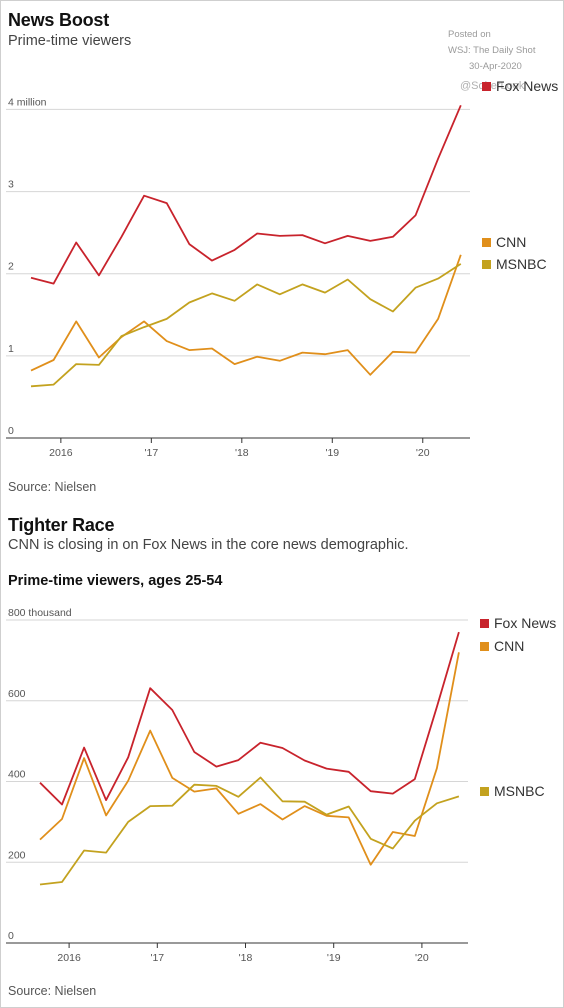  Describe the element at coordinates (246, 315) in the screenshot. I see `series-line-cnn` at that location.